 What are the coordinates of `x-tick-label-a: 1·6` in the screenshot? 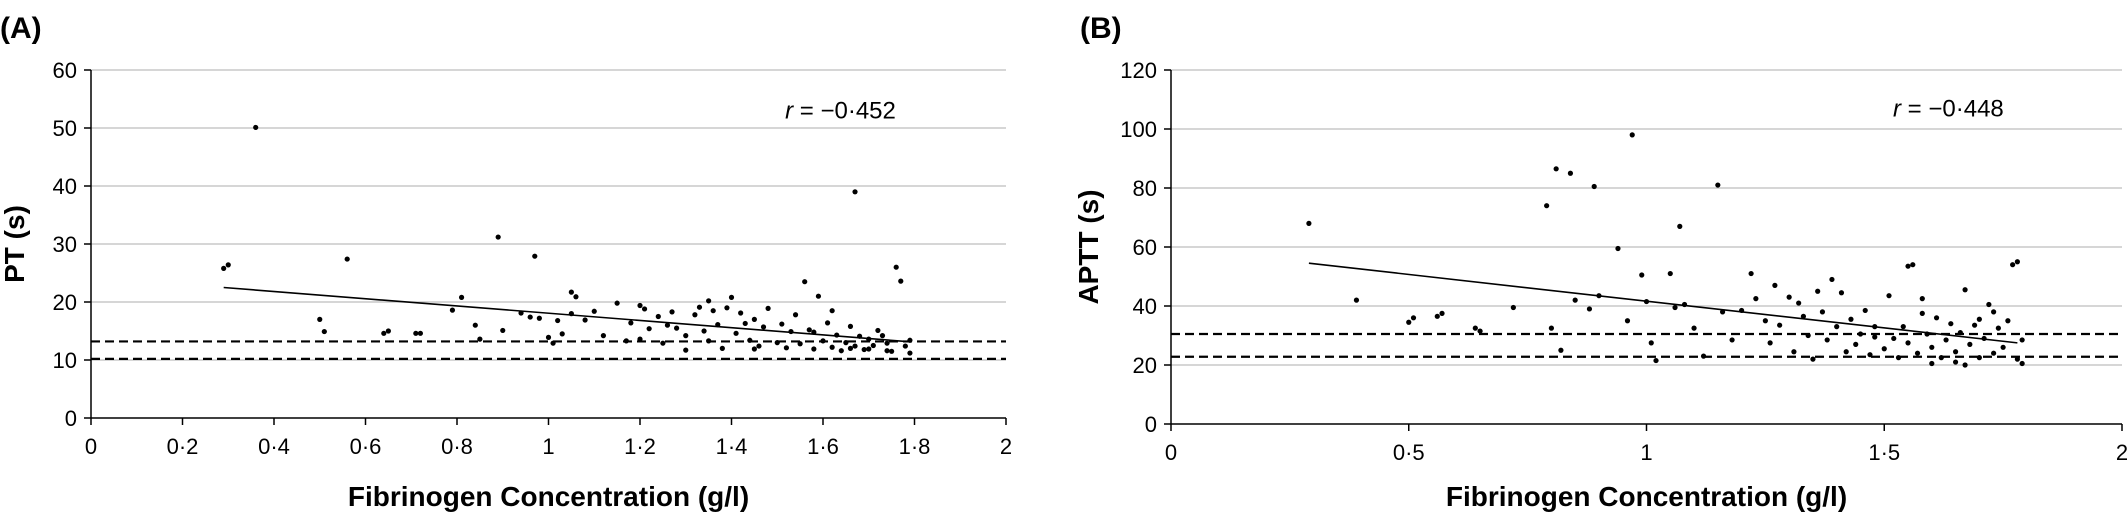 It's located at (823, 446).